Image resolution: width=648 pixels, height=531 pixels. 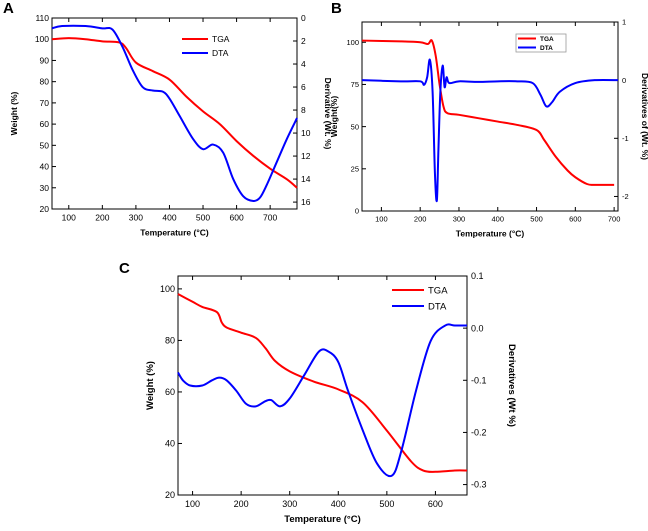 I want to click on panel-label: C, so click(x=124, y=268).